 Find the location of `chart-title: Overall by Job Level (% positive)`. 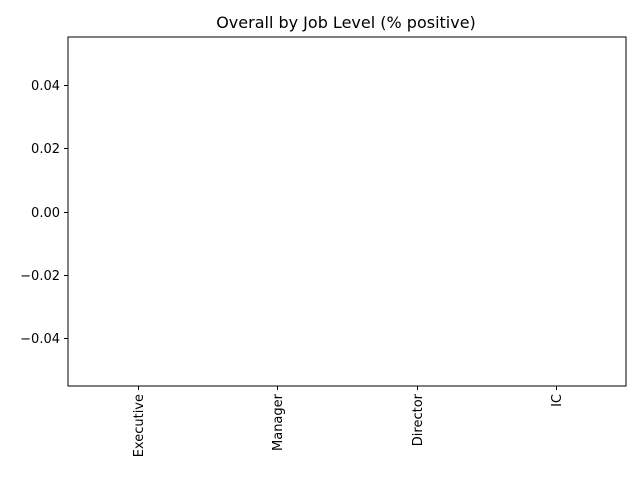

chart-title: Overall by Job Level (% positive) is located at coordinates (346, 22).